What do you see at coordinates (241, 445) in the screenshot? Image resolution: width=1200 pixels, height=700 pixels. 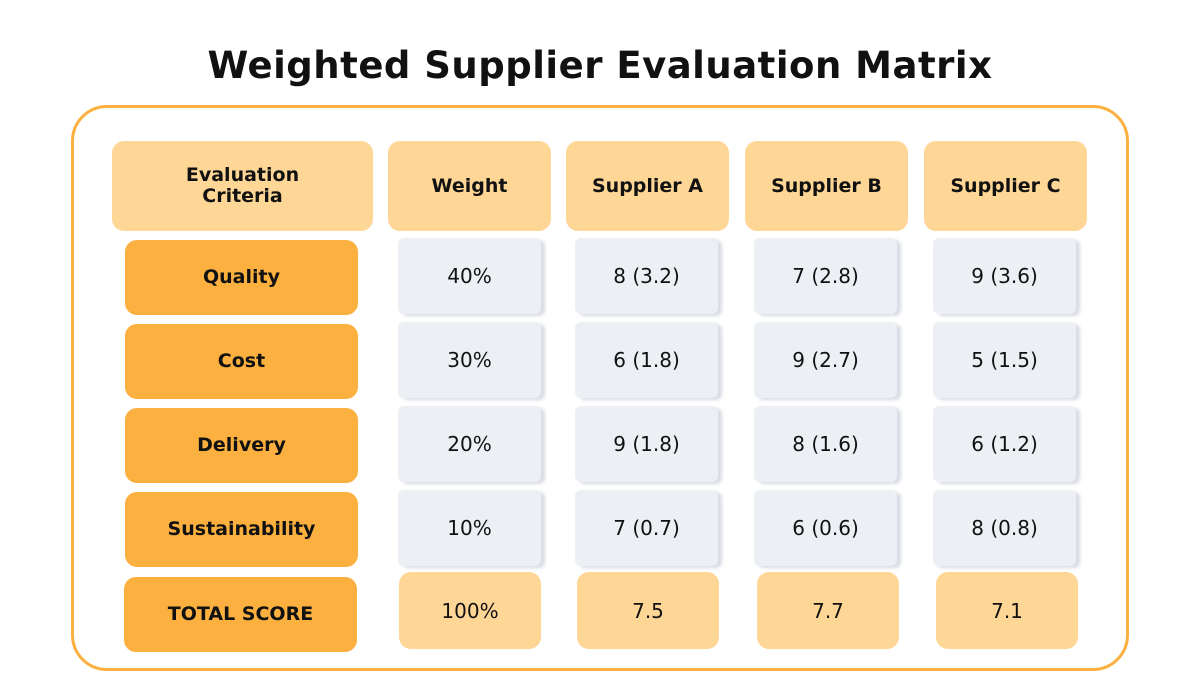 I see `criteria-label: Delivery` at bounding box center [241, 445].